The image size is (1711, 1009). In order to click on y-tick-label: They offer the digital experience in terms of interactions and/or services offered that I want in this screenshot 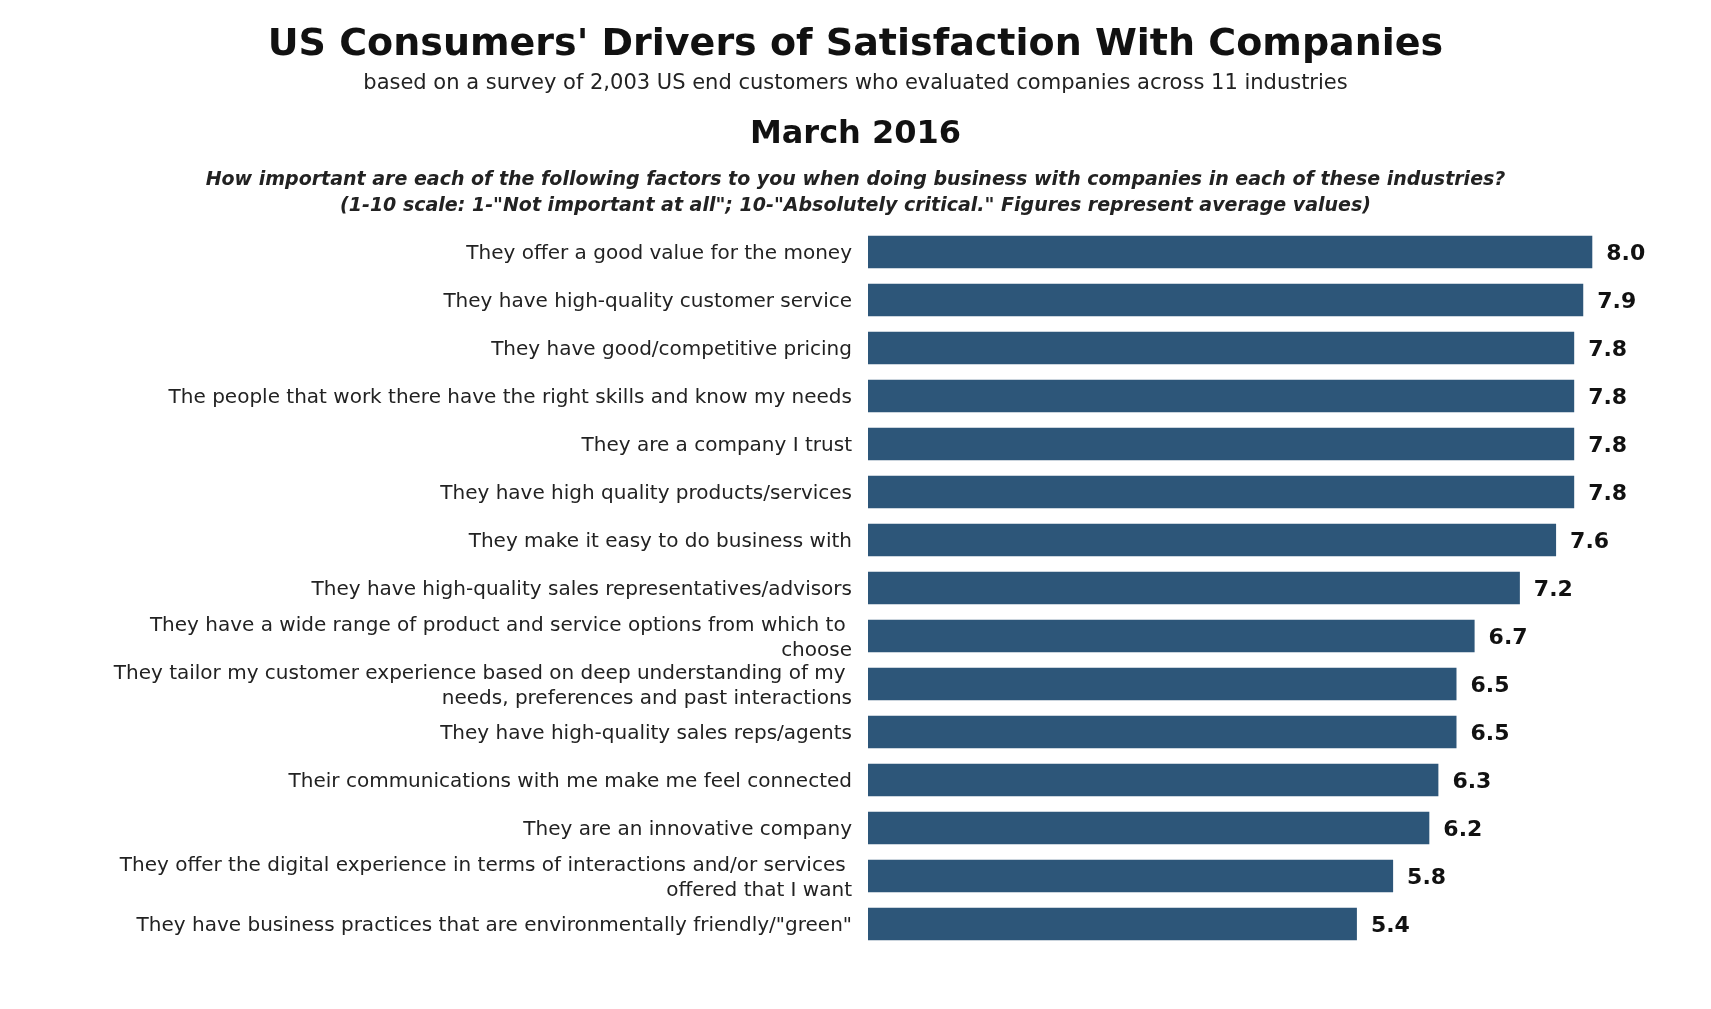, I will do `click(485, 876)`.